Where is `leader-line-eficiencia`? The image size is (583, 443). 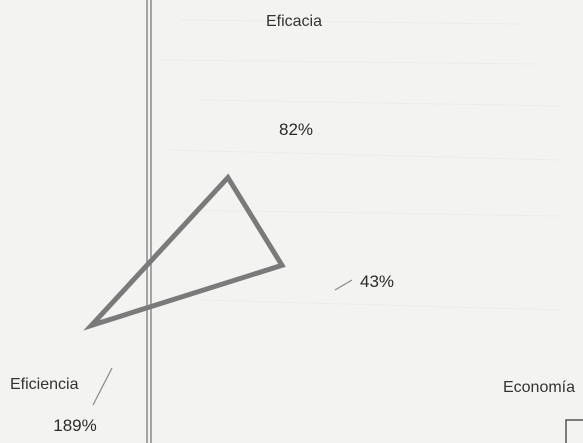
leader-line-eficiencia is located at coordinates (102, 386).